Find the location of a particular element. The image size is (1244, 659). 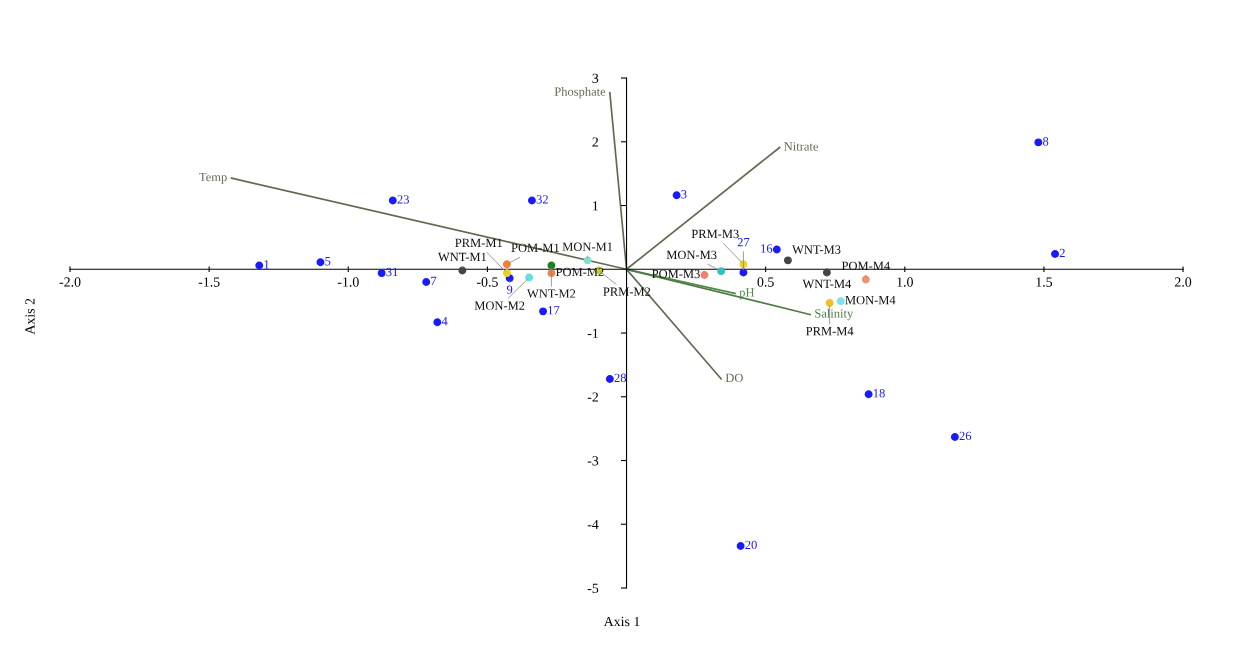

y-tick-label: -4 is located at coordinates (593, 524).